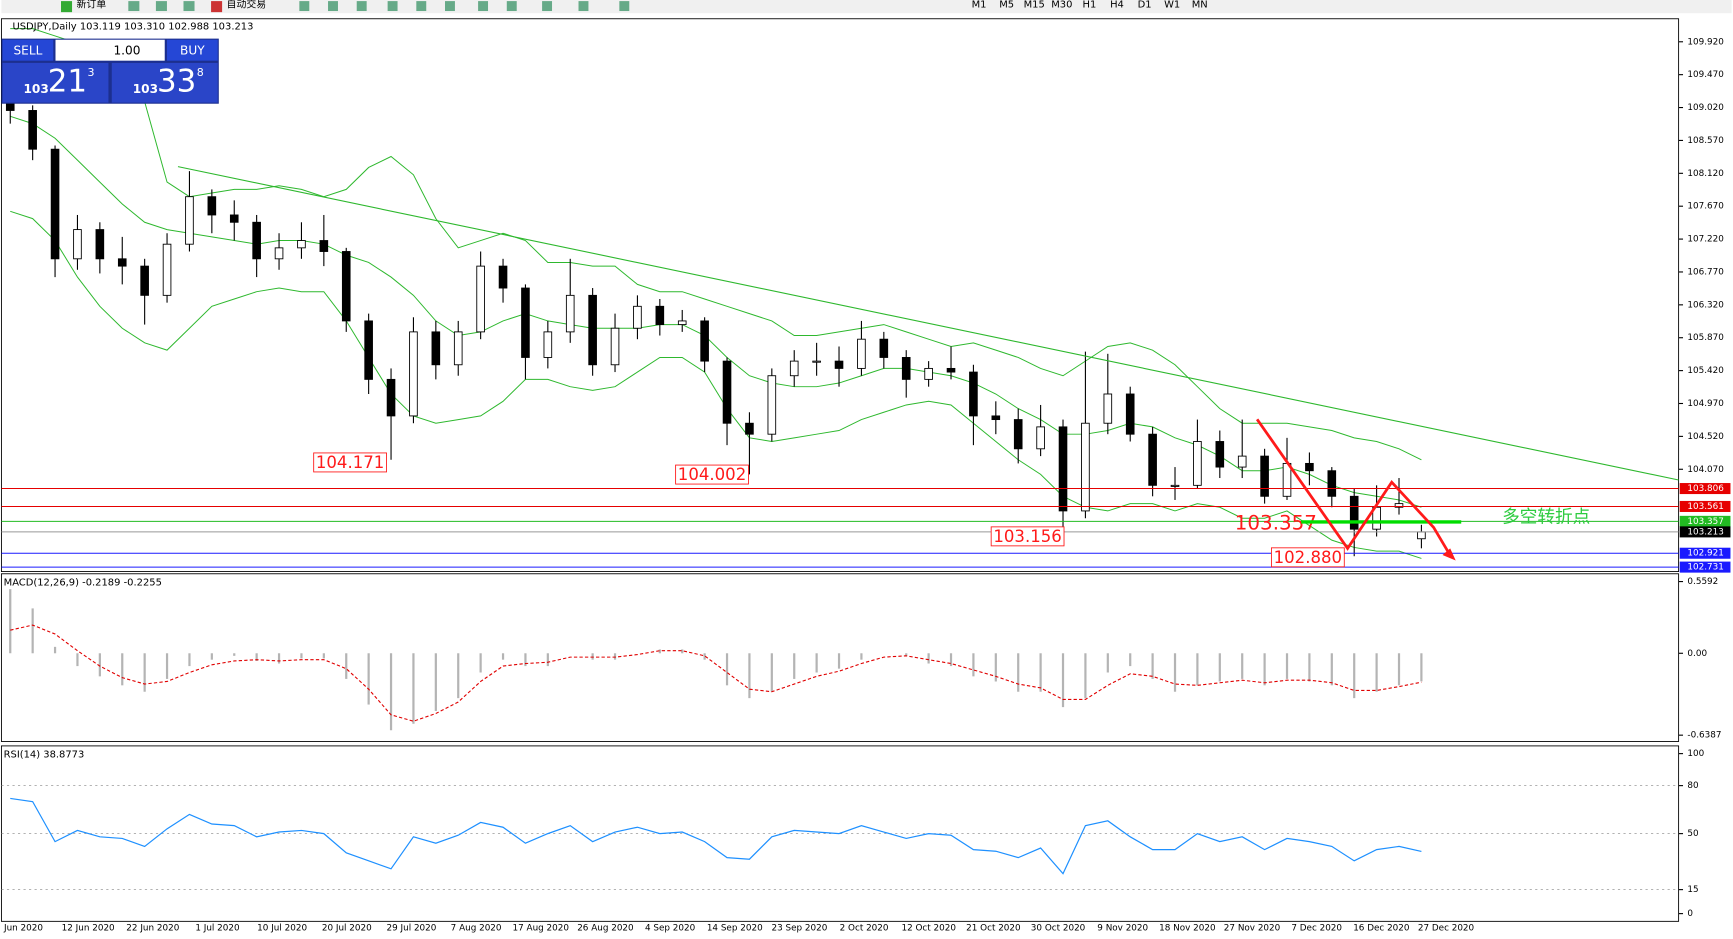 This screenshot has width=1733, height=939. I want to click on signal-line, so click(716, 673).